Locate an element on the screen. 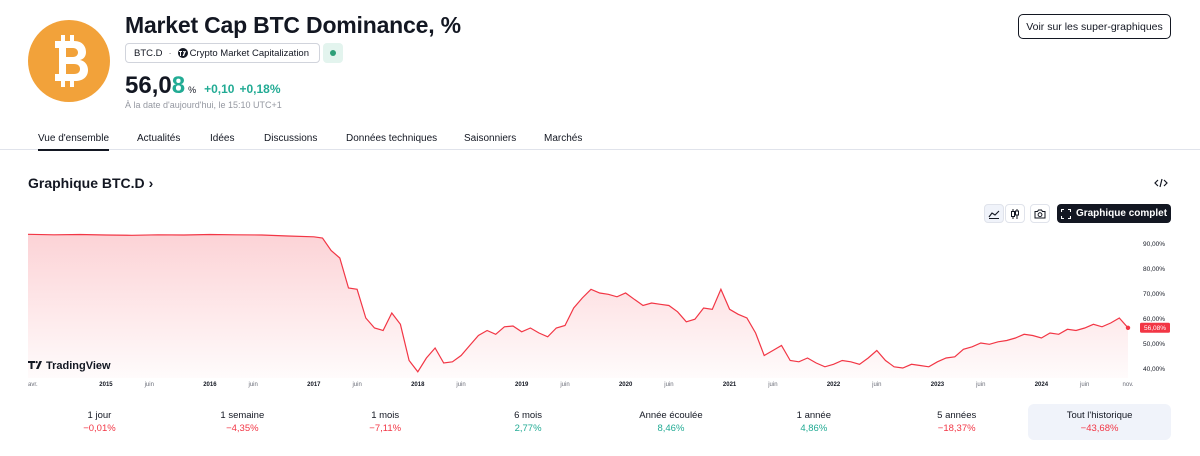 The height and width of the screenshot is (456, 1200). tab-ideas: Idées is located at coordinates (222, 138).